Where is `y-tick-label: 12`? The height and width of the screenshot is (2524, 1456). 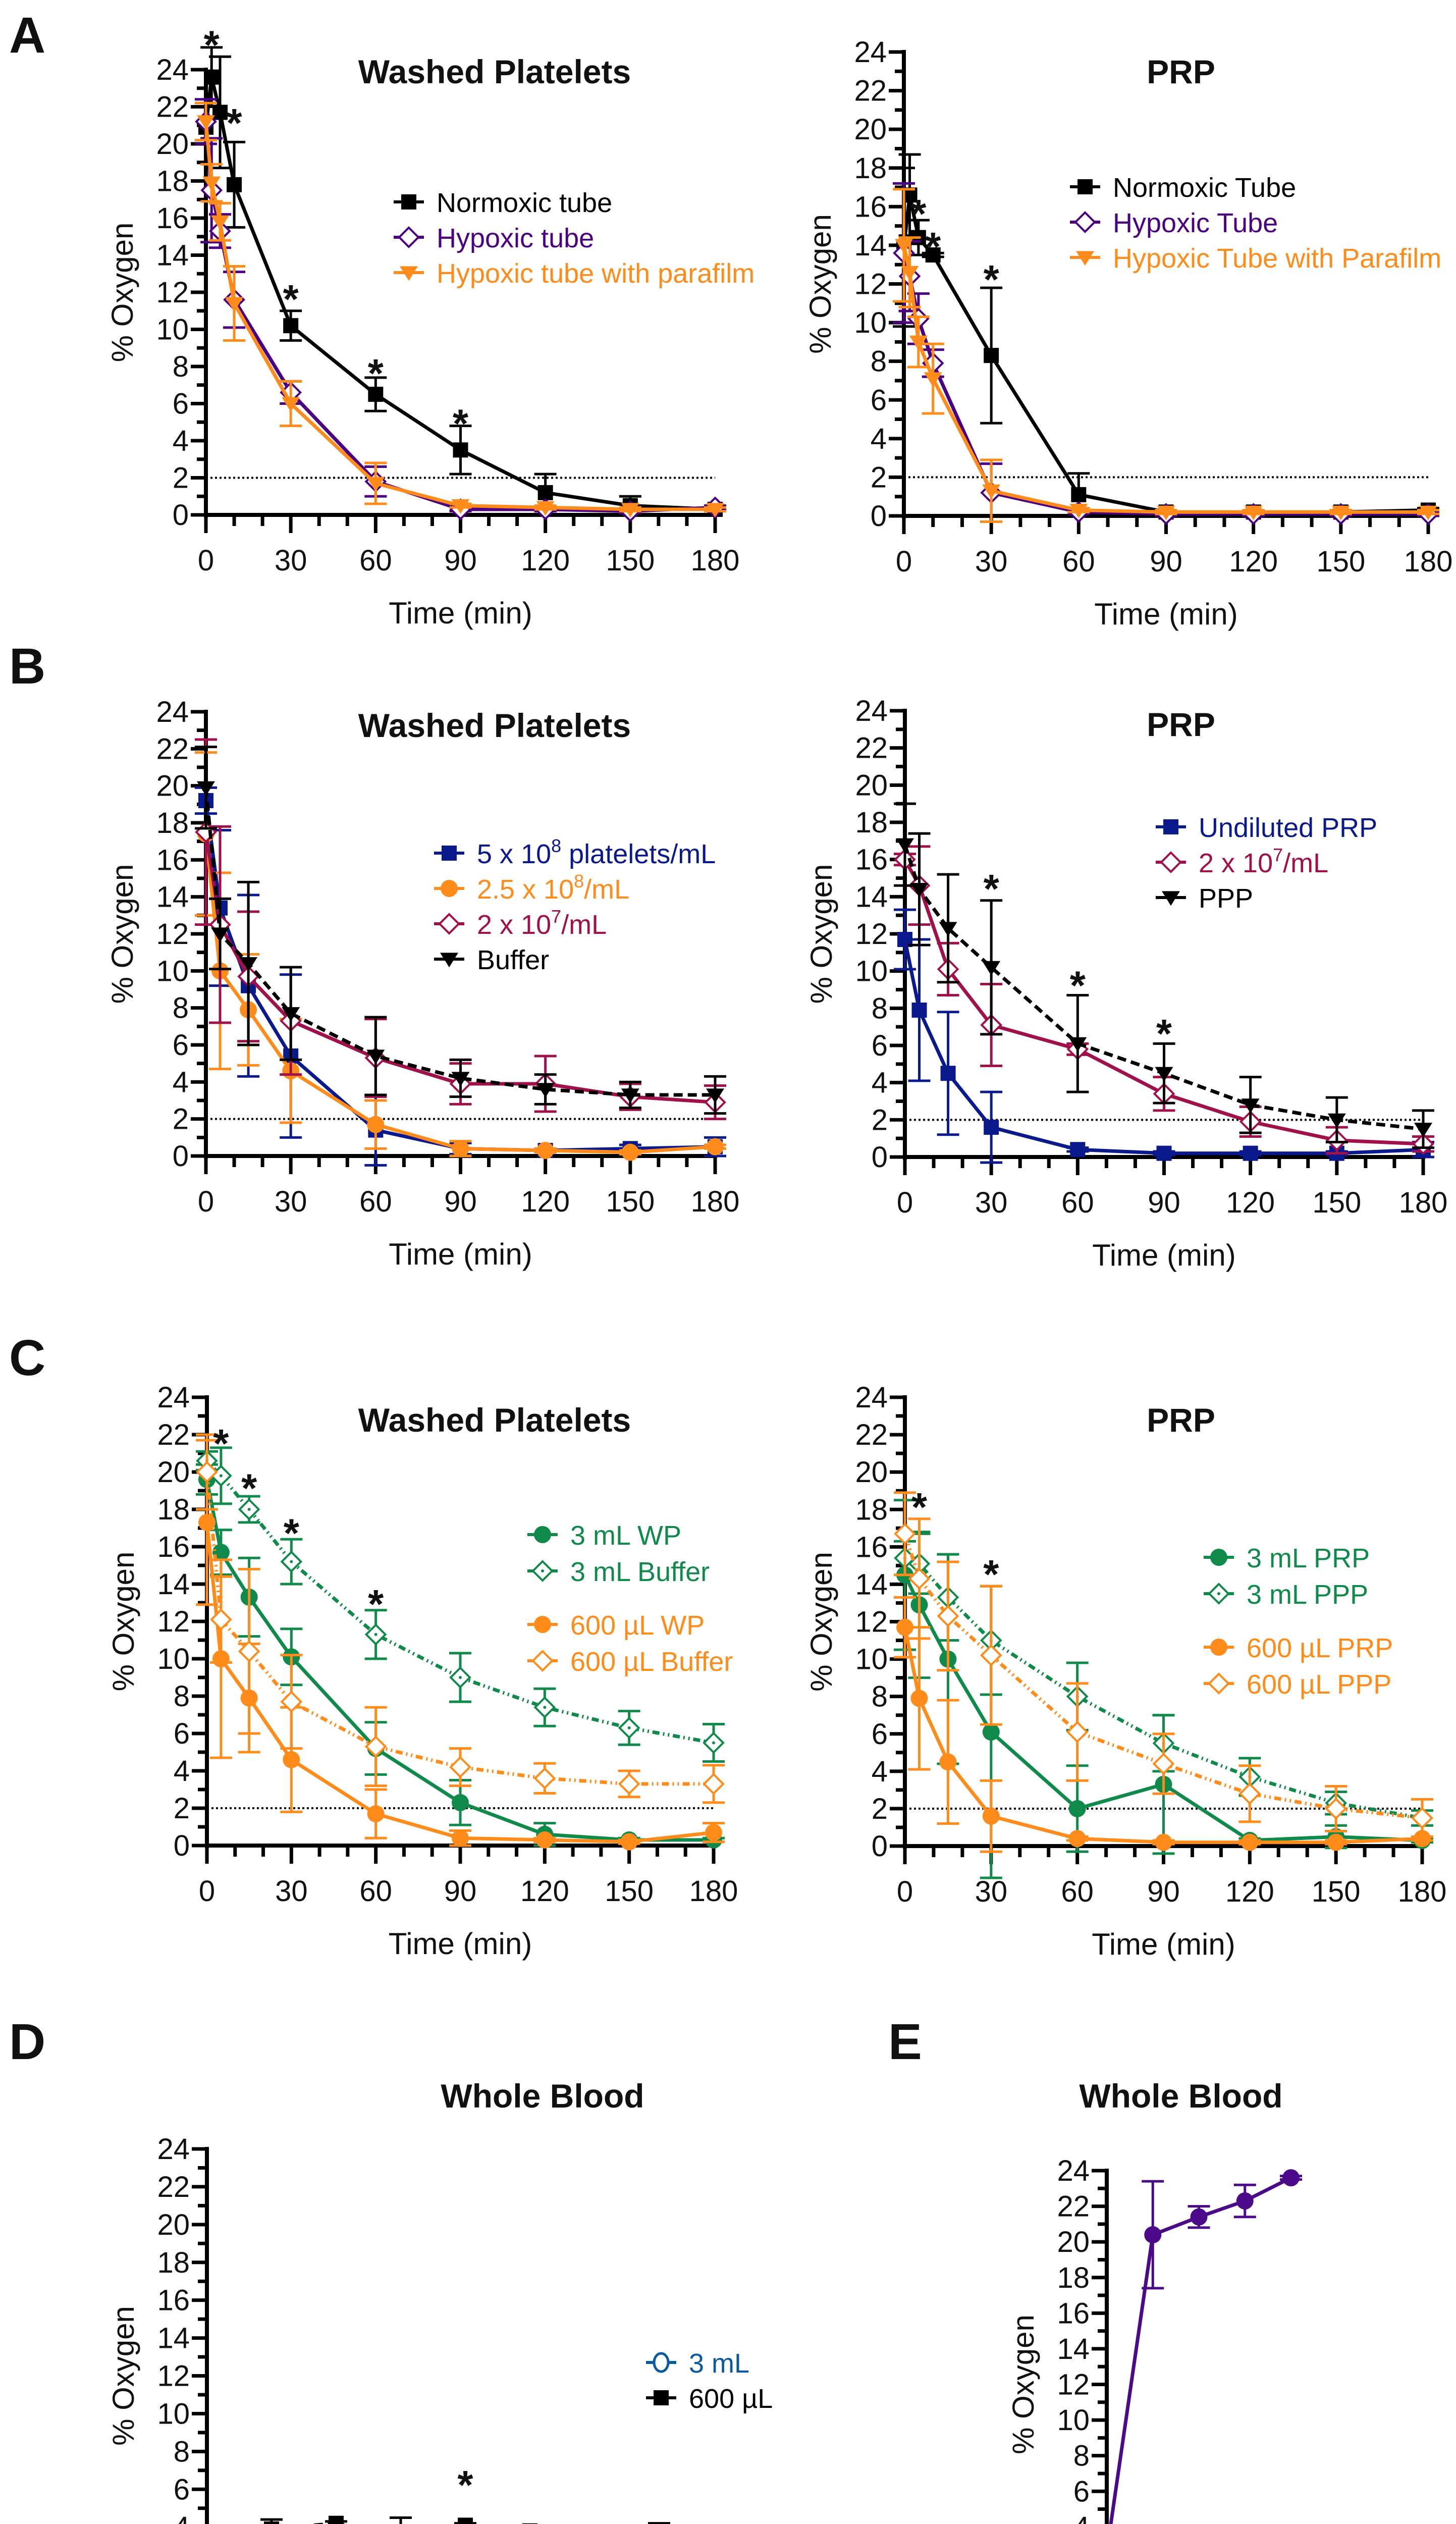
y-tick-label: 12 is located at coordinates (172, 934).